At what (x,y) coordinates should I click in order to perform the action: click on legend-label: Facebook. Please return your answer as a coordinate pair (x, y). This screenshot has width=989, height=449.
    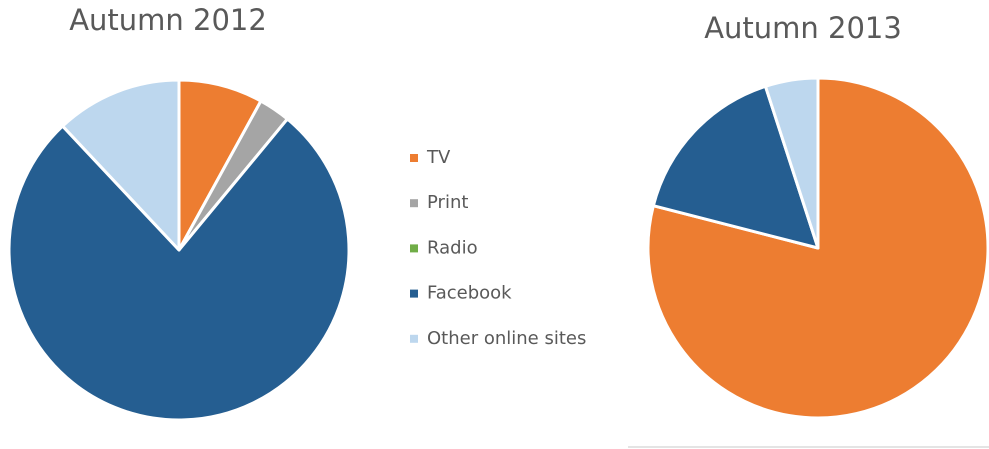
    Looking at the image, I should click on (469, 293).